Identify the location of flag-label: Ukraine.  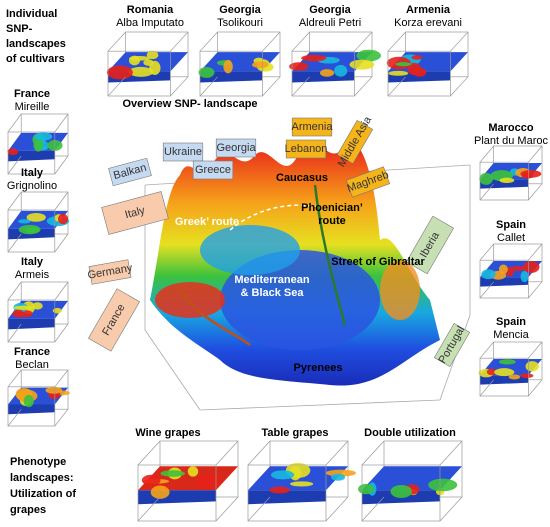
(183, 152).